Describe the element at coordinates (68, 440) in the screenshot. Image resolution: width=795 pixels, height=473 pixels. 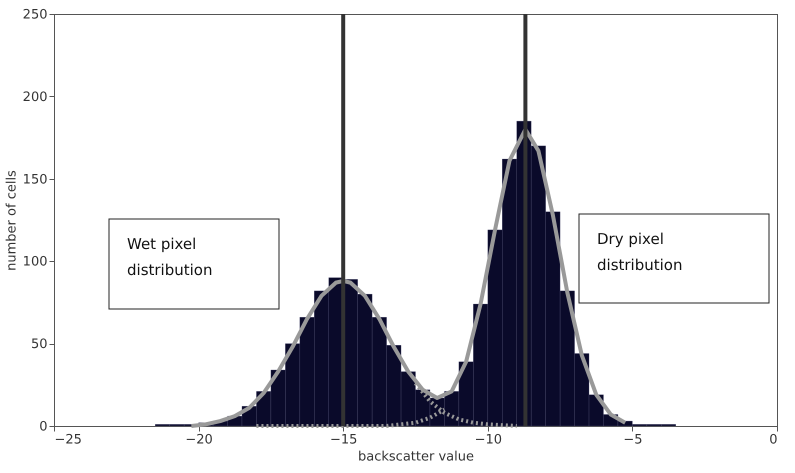
I see `x-tick-label: −25` at that location.